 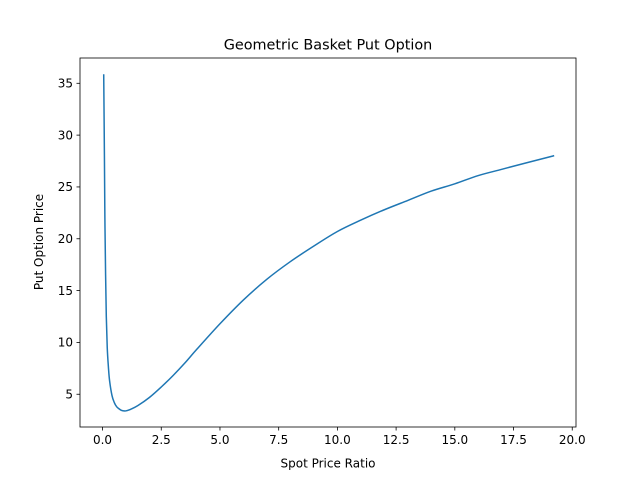 What do you see at coordinates (102, 440) in the screenshot?
I see `x-tick-label: 0.0` at bounding box center [102, 440].